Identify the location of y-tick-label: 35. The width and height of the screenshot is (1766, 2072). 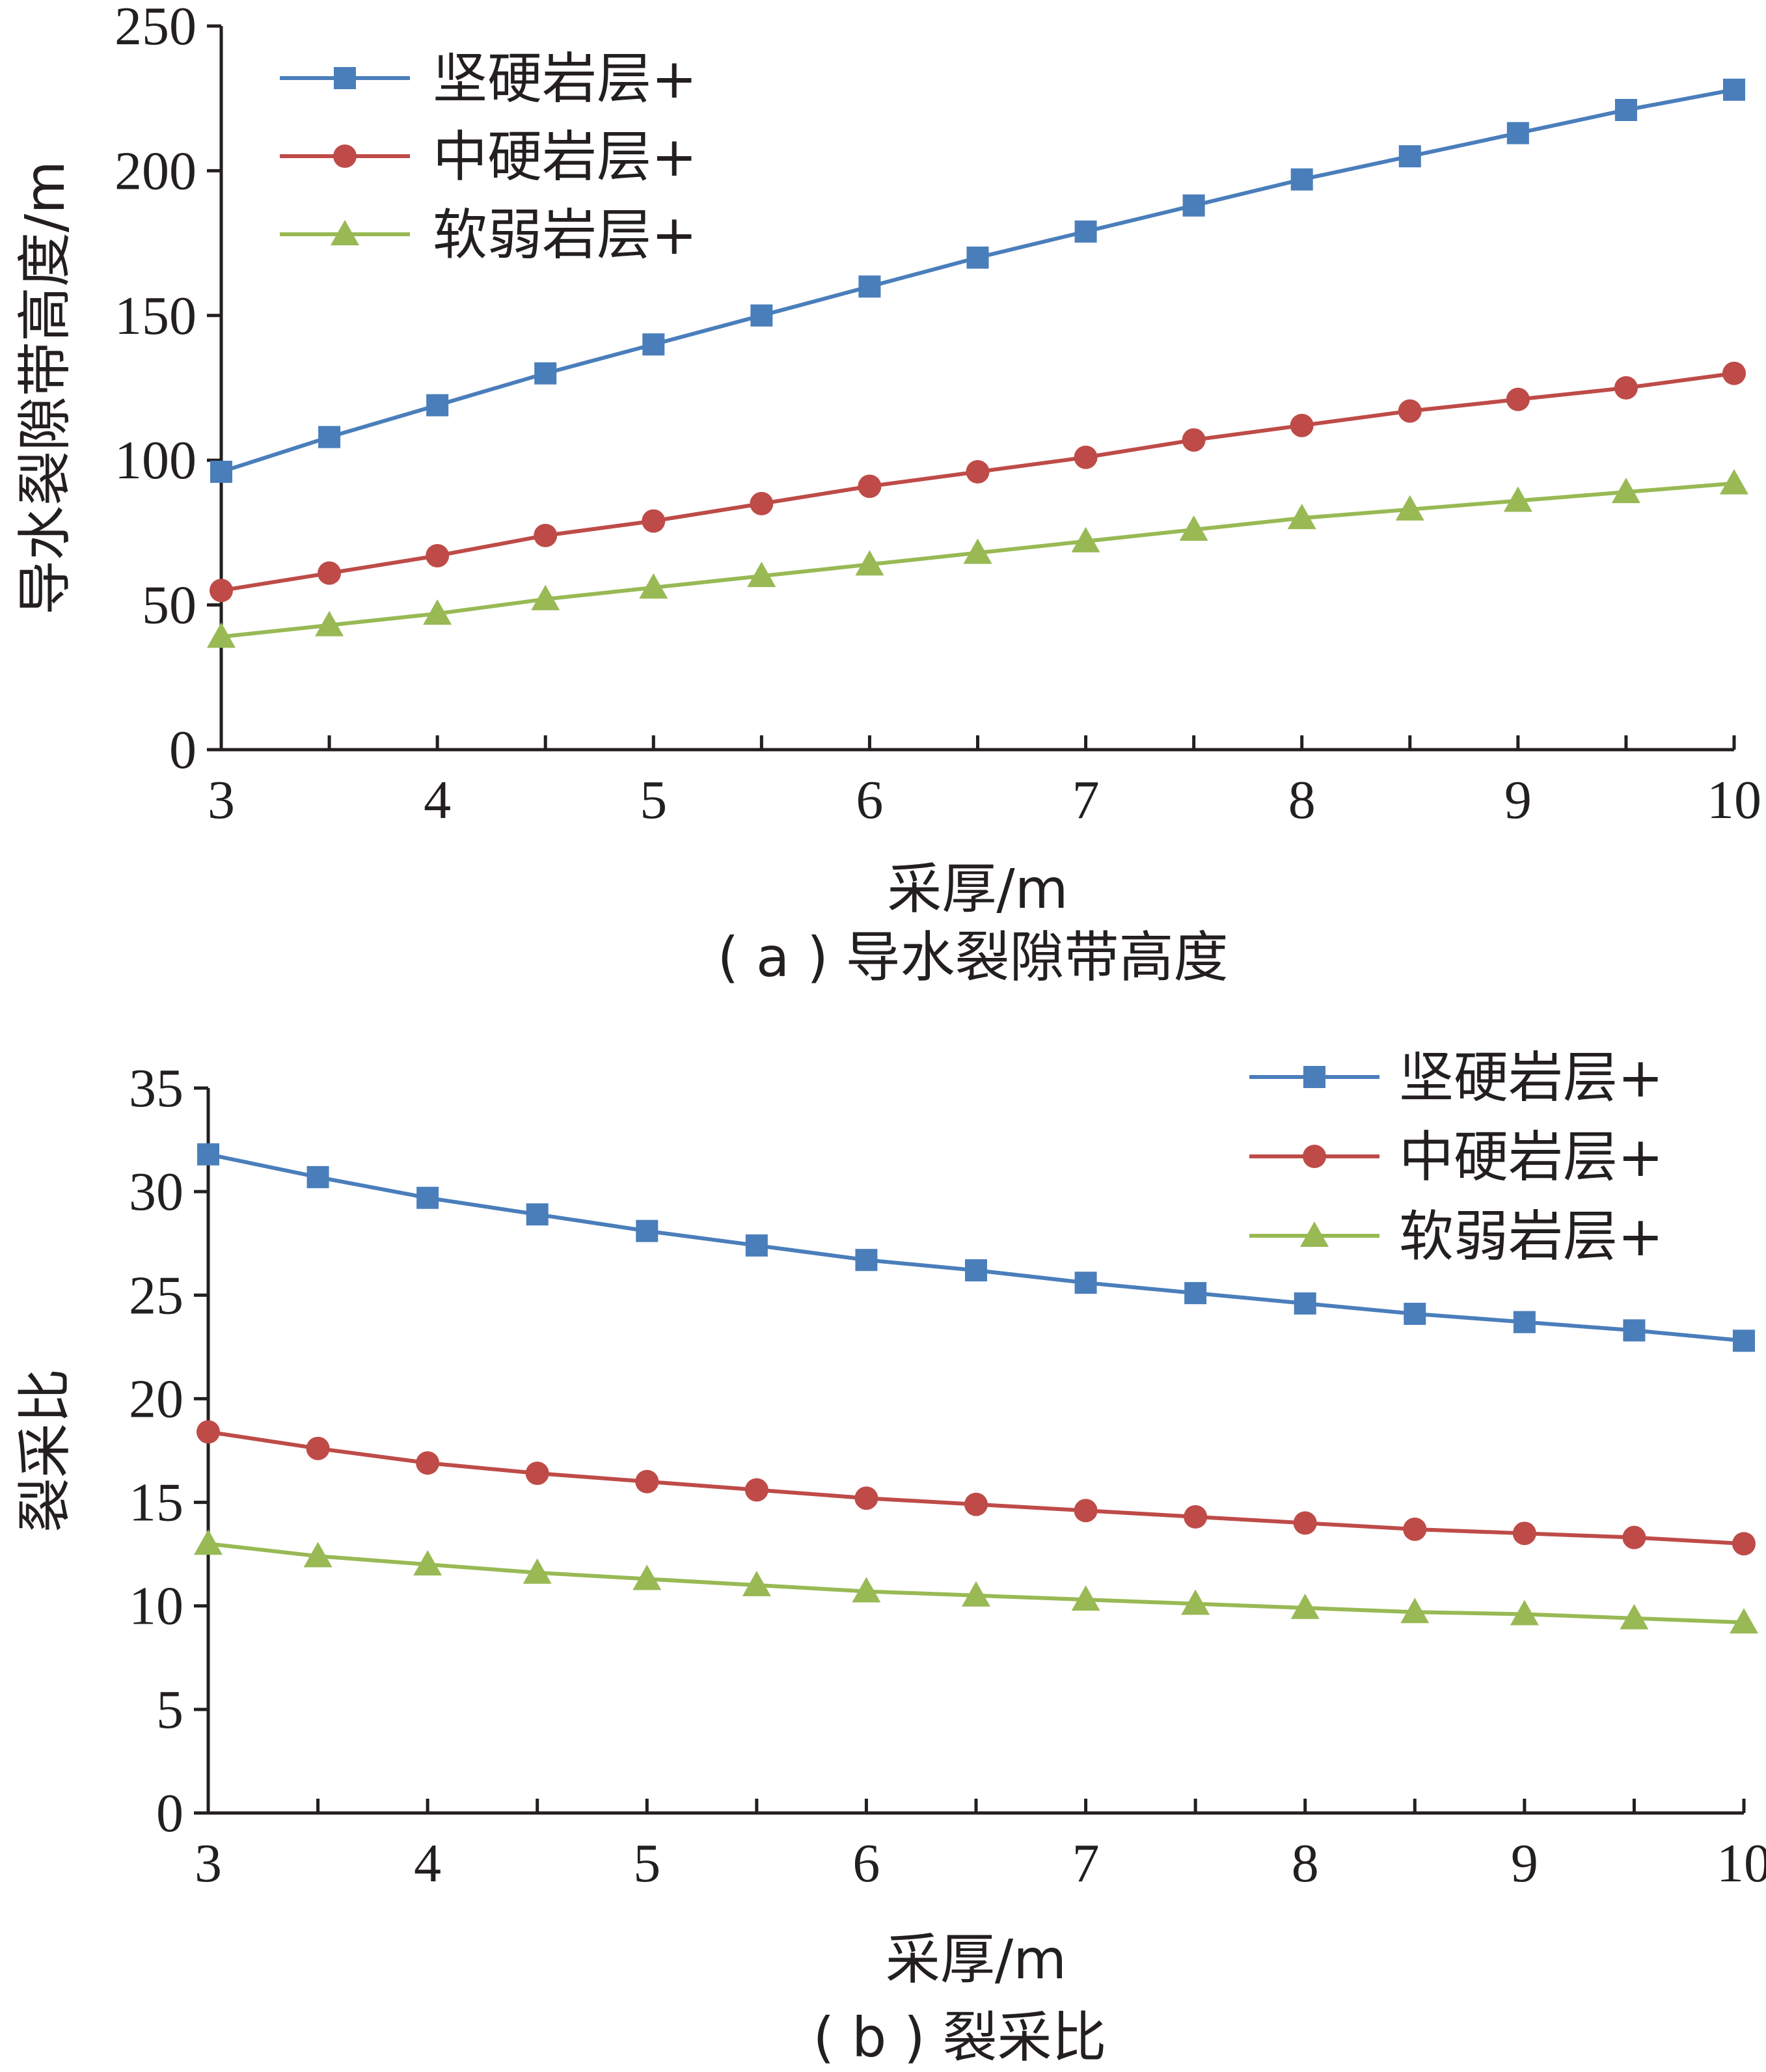
(156, 1088).